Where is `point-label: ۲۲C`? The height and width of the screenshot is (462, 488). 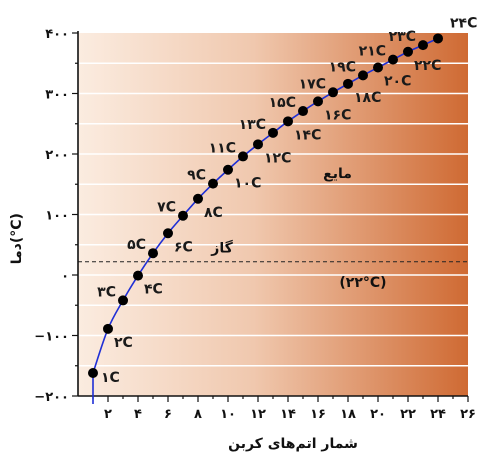 point-label: ۲۲C is located at coordinates (427, 66).